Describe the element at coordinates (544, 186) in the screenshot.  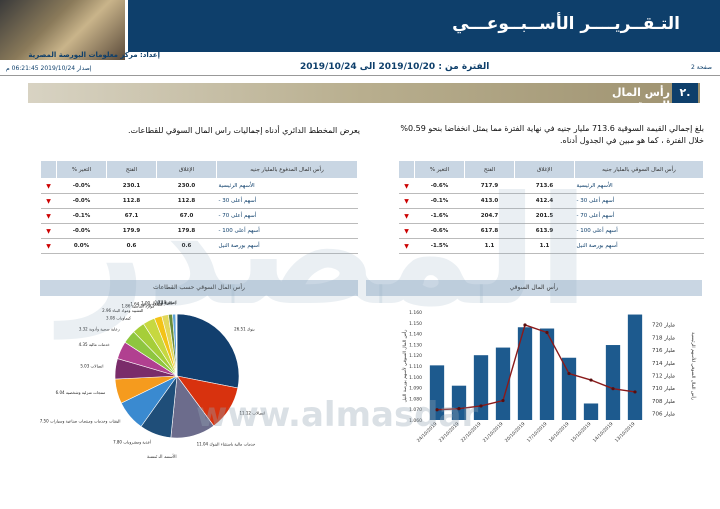
I see `cell-close: 713.6` at that location.